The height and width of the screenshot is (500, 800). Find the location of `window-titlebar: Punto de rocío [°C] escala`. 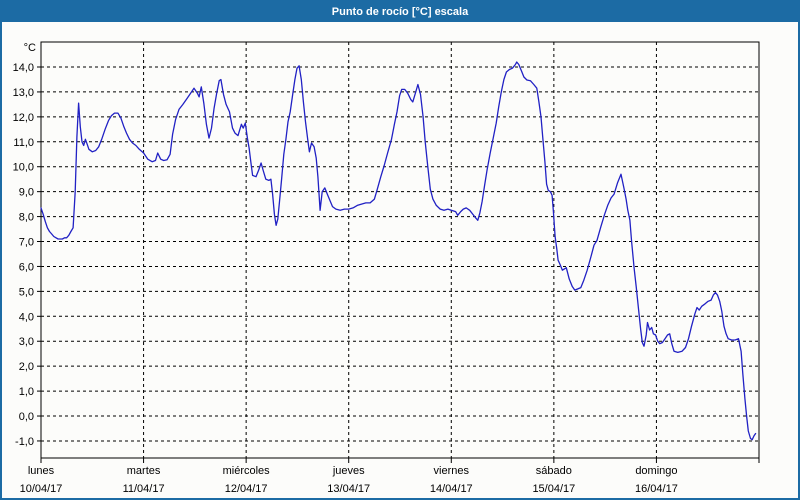

window-titlebar: Punto de rocío [°C] escala is located at coordinates (400, 12).